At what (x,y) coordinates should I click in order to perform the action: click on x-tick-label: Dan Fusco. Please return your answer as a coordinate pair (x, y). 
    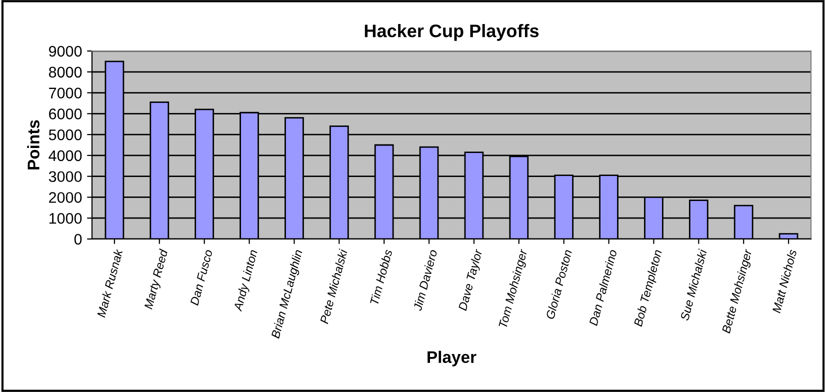
    Looking at the image, I should click on (201, 277).